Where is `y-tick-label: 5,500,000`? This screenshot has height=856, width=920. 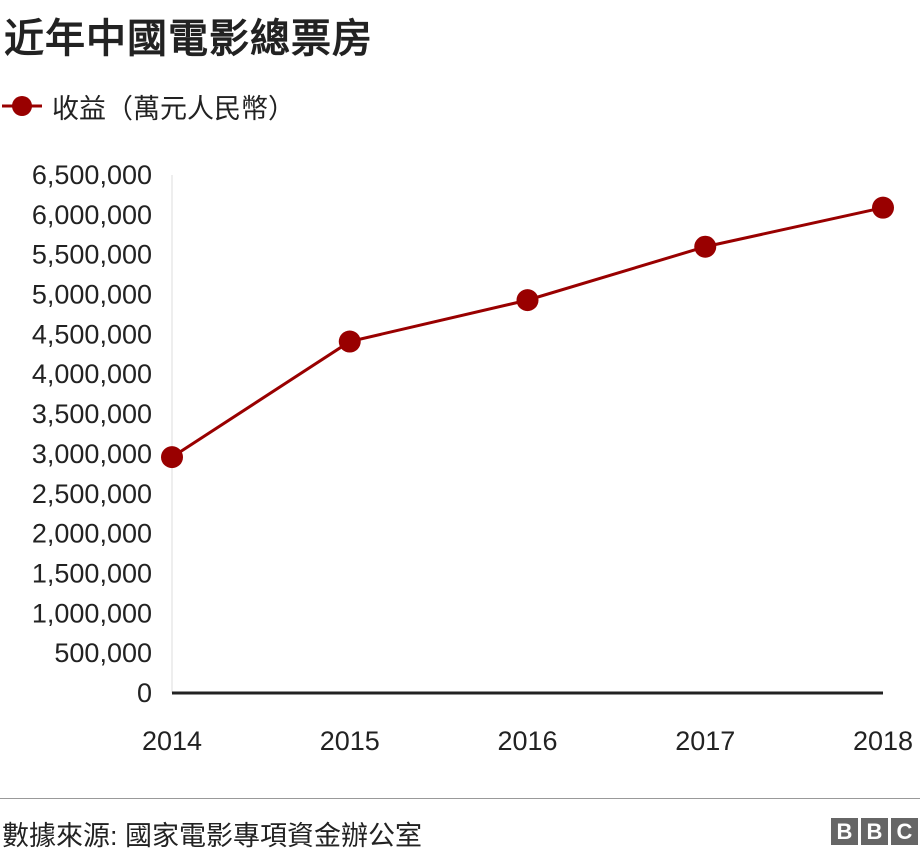 y-tick-label: 5,500,000 is located at coordinates (92, 255).